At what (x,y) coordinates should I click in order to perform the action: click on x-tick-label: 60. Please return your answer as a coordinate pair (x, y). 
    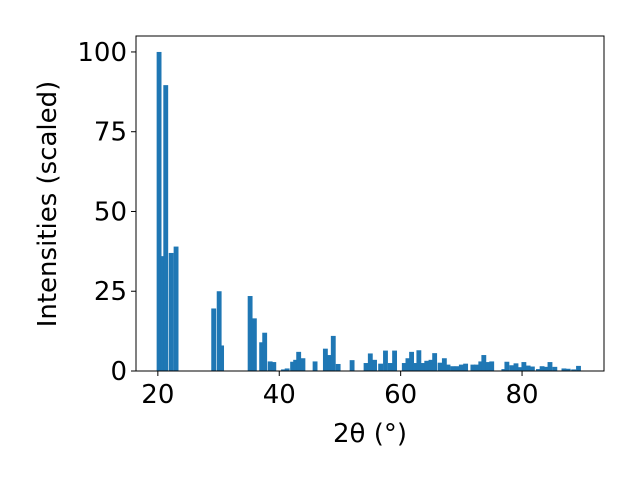
    Looking at the image, I should click on (400, 395).